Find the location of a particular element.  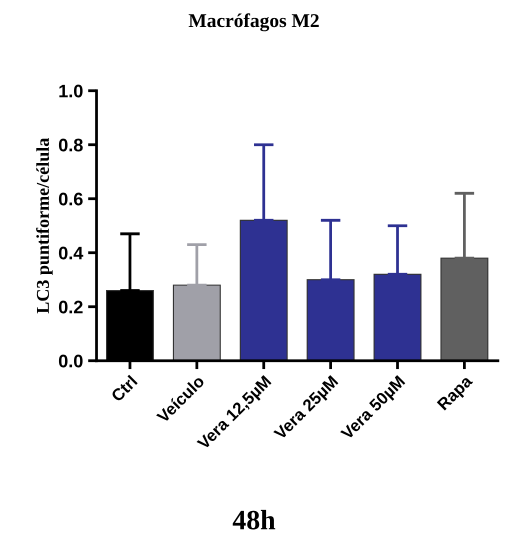

y-tick-label: 0.6 is located at coordinates (70, 199).